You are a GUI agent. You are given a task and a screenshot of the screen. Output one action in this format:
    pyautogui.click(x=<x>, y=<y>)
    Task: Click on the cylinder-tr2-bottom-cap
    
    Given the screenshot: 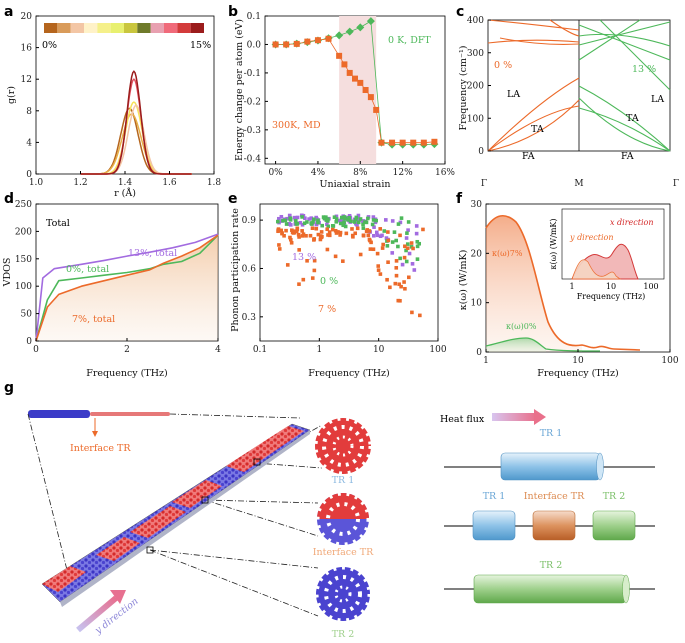 What is the action you would take?
    pyautogui.click(x=626, y=589)
    